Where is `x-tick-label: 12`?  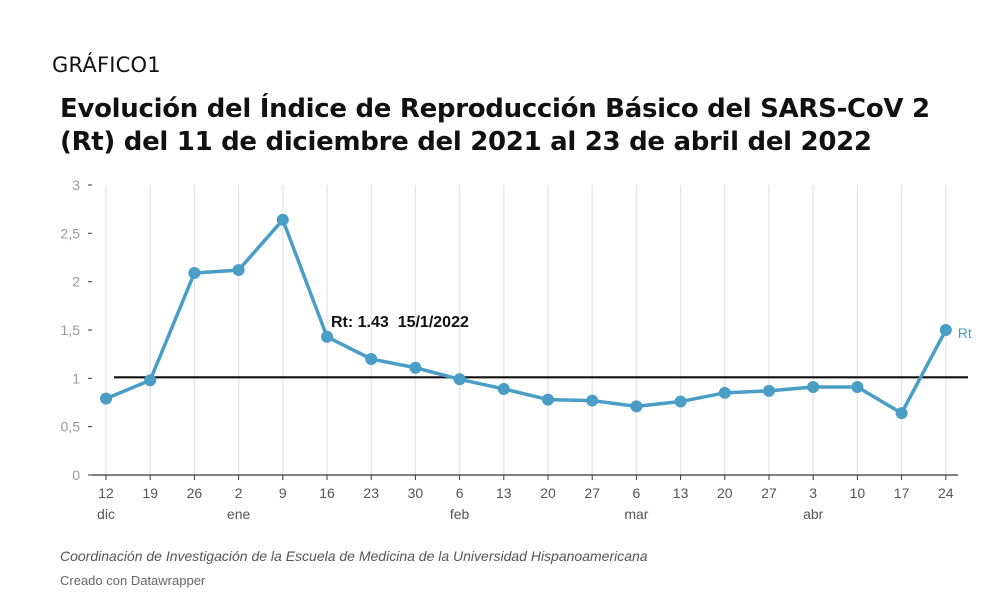
x-tick-label: 12 is located at coordinates (106, 493).